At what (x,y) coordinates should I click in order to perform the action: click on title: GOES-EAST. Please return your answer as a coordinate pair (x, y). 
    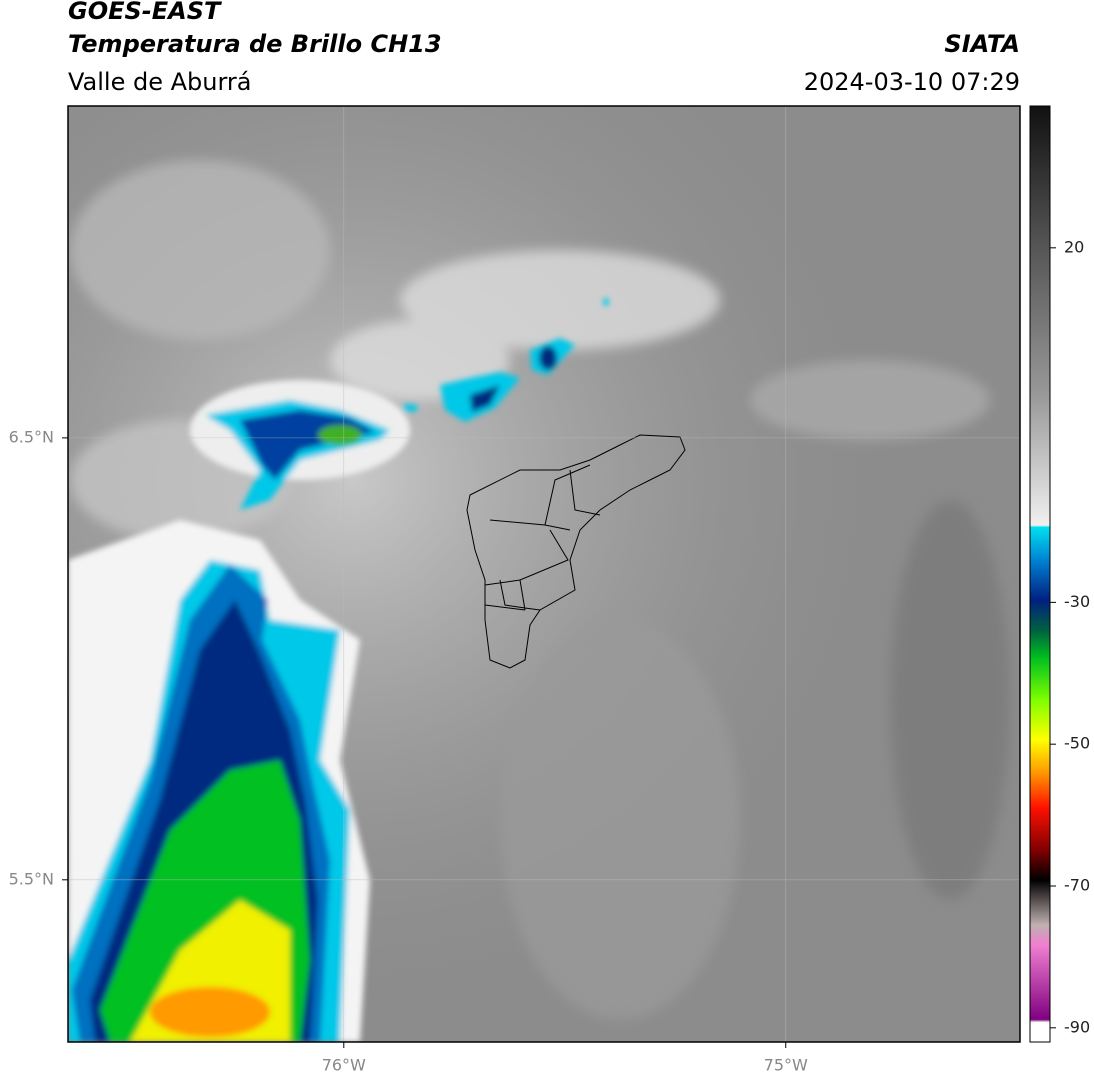
    Looking at the image, I should click on (145, 12).